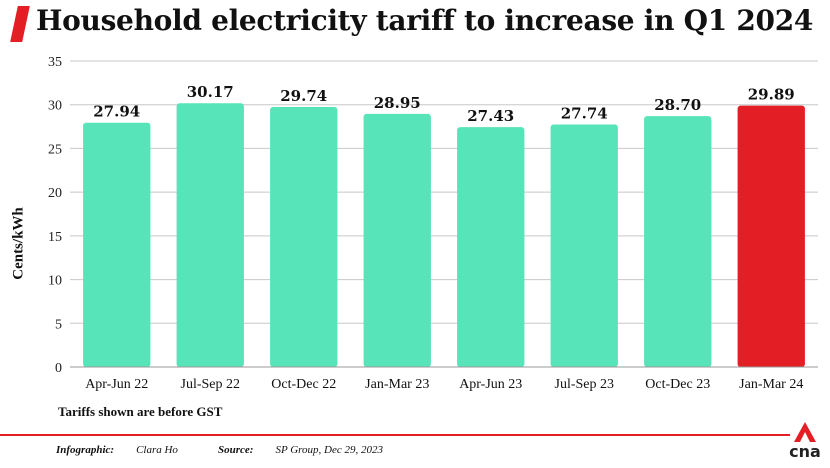 The width and height of the screenshot is (830, 468). What do you see at coordinates (55, 149) in the screenshot?
I see `y-tick-label: 25` at bounding box center [55, 149].